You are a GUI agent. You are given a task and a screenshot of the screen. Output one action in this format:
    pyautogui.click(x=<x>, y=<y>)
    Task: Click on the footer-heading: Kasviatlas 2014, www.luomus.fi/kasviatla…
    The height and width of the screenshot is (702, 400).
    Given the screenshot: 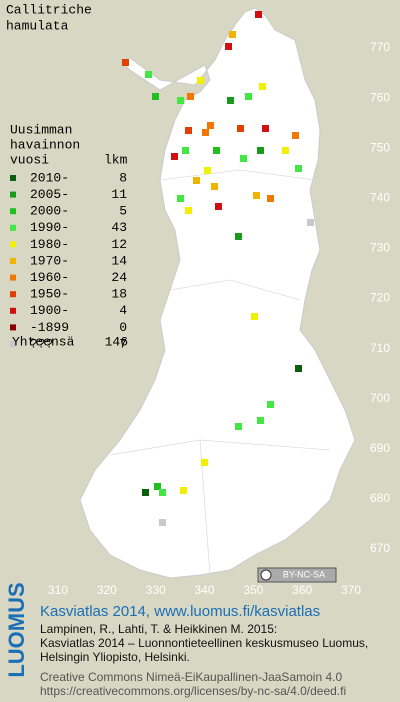 What is the action you would take?
    pyautogui.click(x=180, y=611)
    